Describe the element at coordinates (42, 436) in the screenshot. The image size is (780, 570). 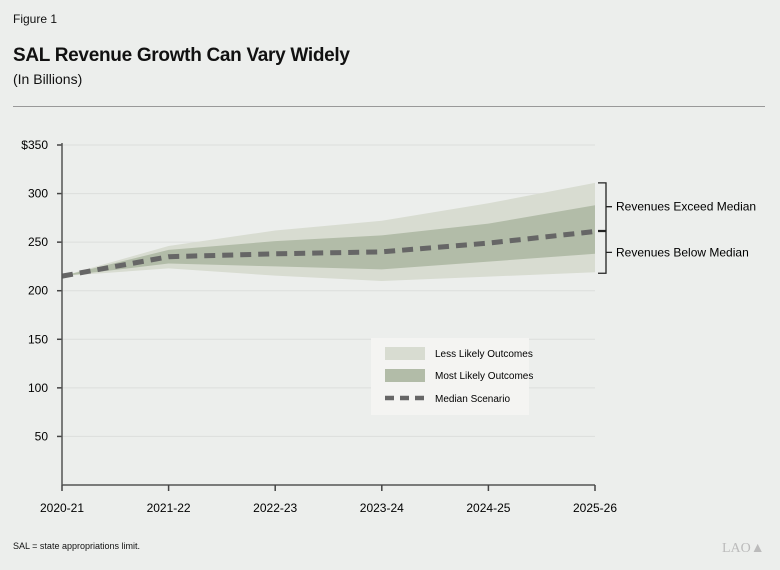
I see `y-tick-label: 50` at that location.